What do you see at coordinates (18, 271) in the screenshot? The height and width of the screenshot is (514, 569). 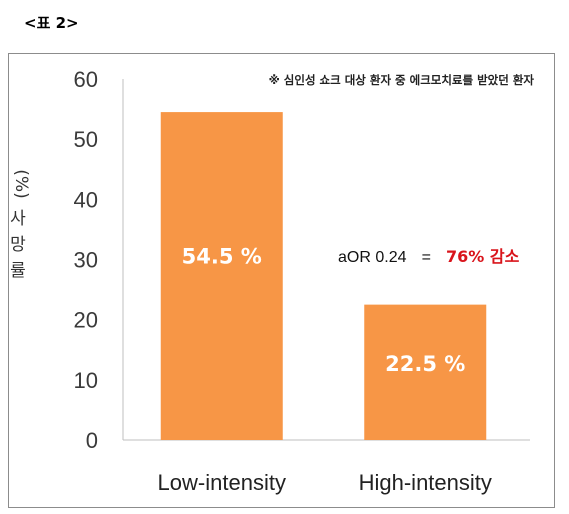 I see `y-axis-label-char-3: 률` at bounding box center [18, 271].